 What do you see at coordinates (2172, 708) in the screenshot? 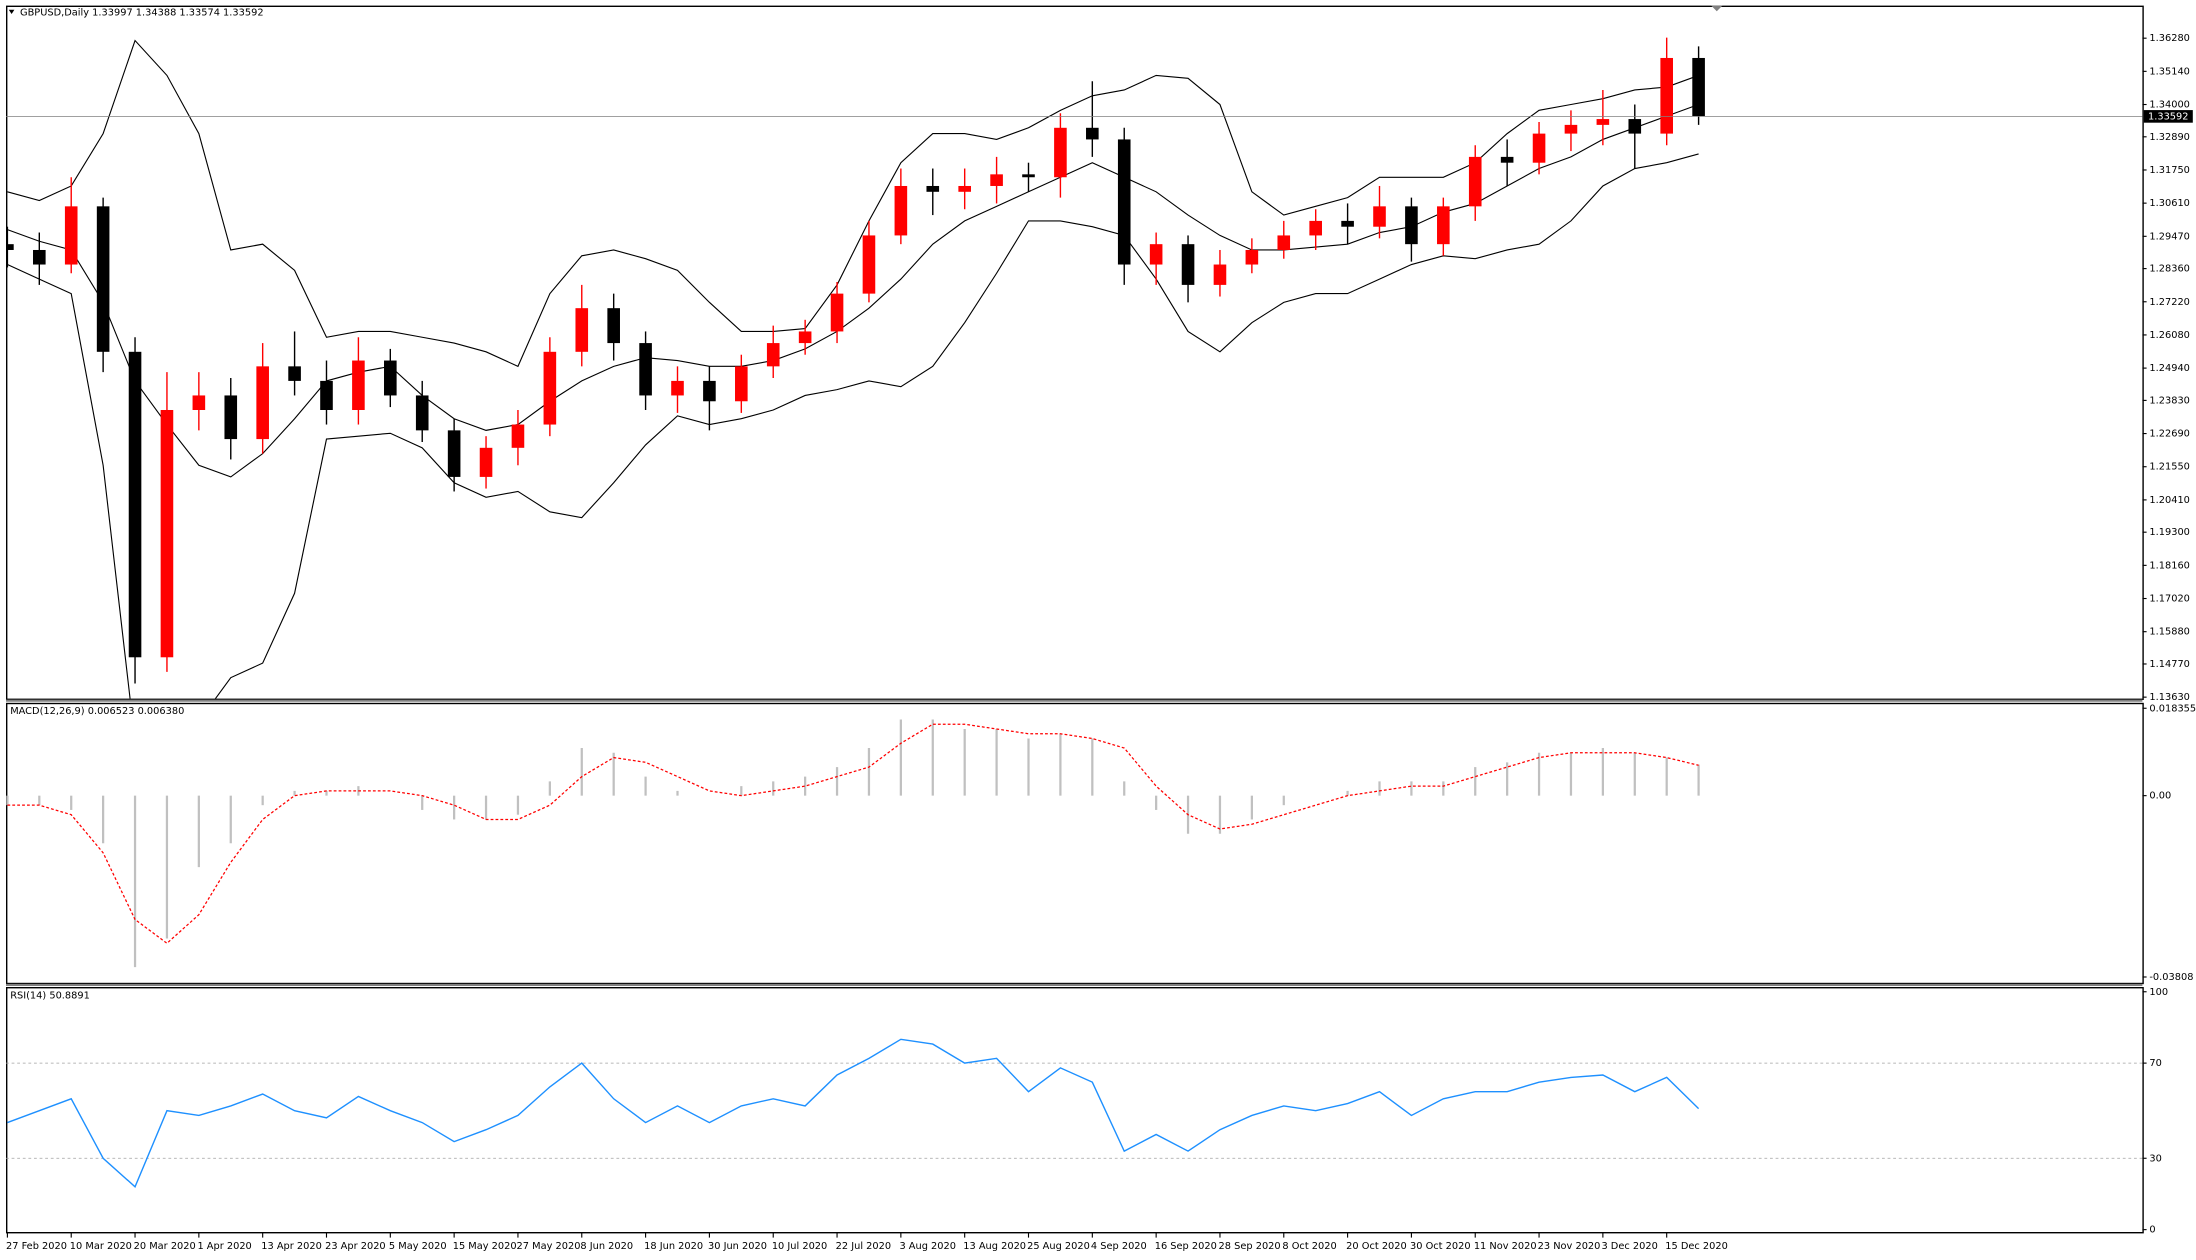
I see `y-tick-label: 0.018355` at bounding box center [2172, 708].